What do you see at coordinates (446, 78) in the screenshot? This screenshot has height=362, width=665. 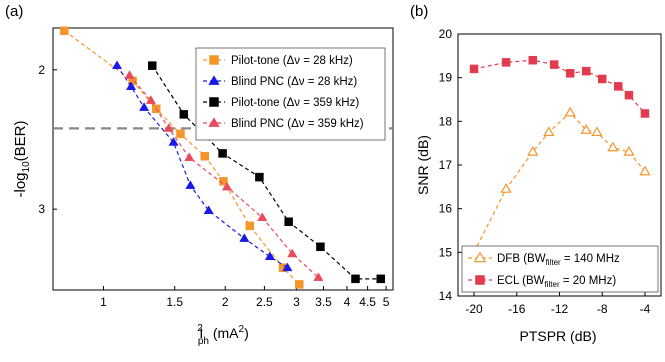 I see `y-tick-label: 19` at bounding box center [446, 78].